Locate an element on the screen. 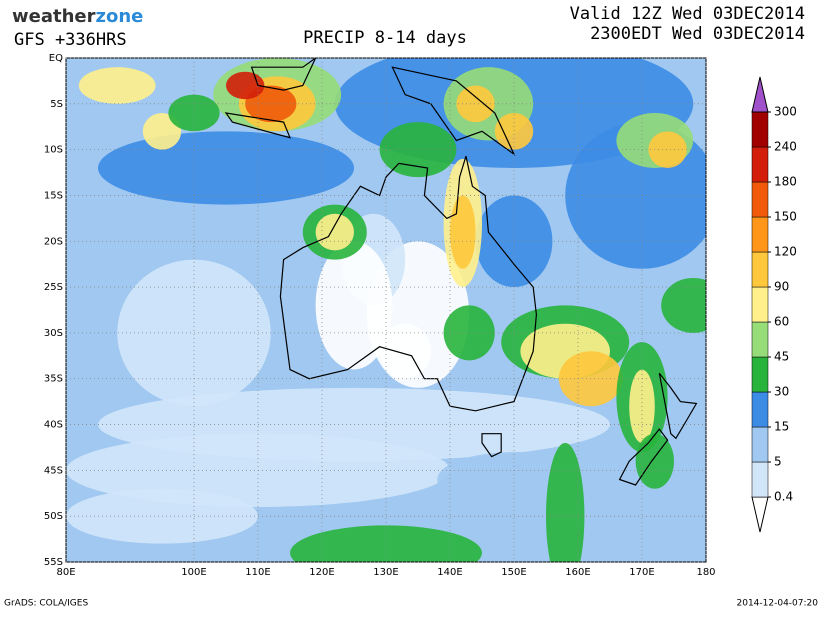 The height and width of the screenshot is (619, 823). lat-tick-label: 5S is located at coordinates (56, 104).